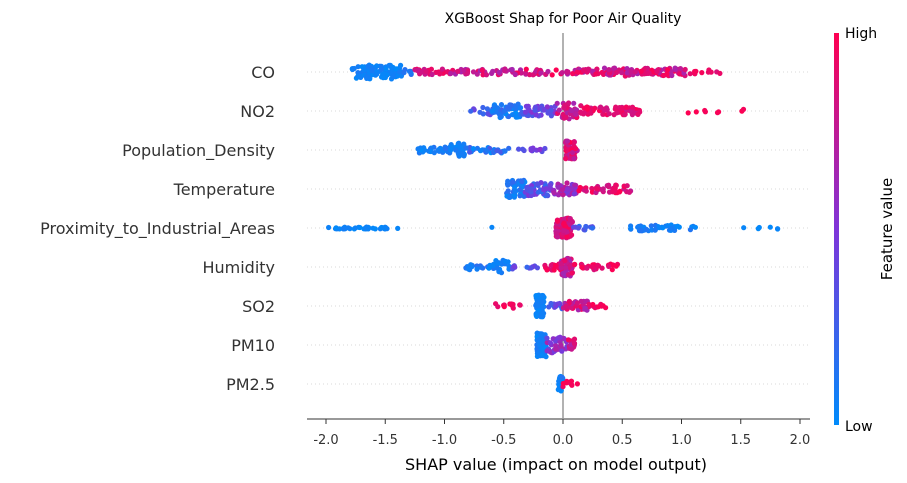 The height and width of the screenshot is (483, 907). I want to click on x-tick-label: -1.0, so click(444, 440).